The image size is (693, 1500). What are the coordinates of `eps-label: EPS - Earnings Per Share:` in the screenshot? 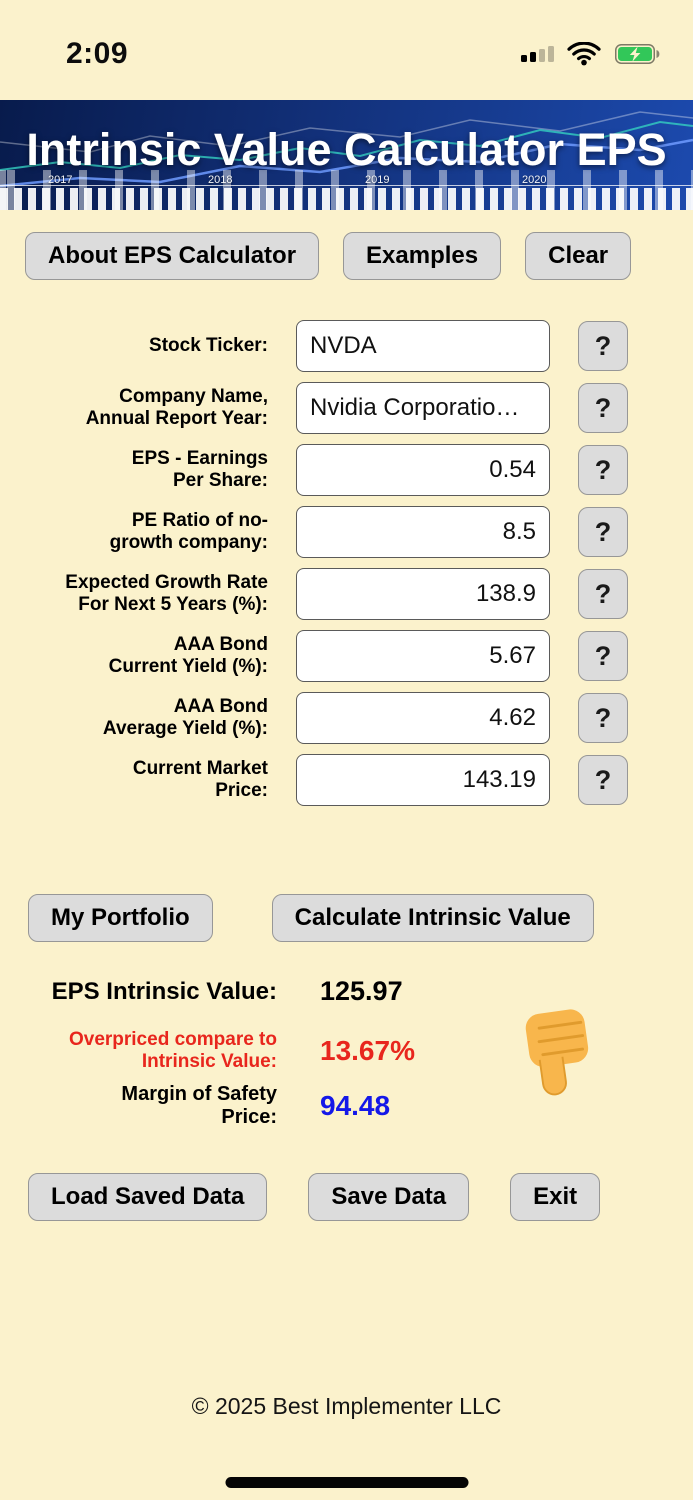 It's located at (199, 469).